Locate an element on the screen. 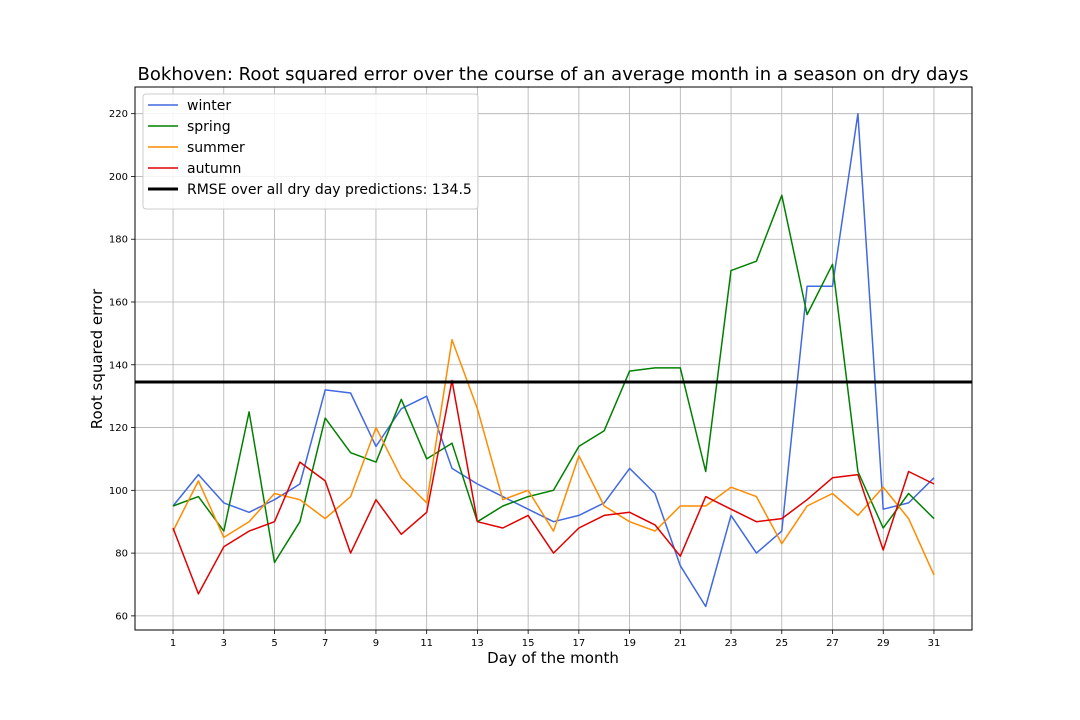 The height and width of the screenshot is (720, 1080). x-tick-label: 23 is located at coordinates (731, 643).